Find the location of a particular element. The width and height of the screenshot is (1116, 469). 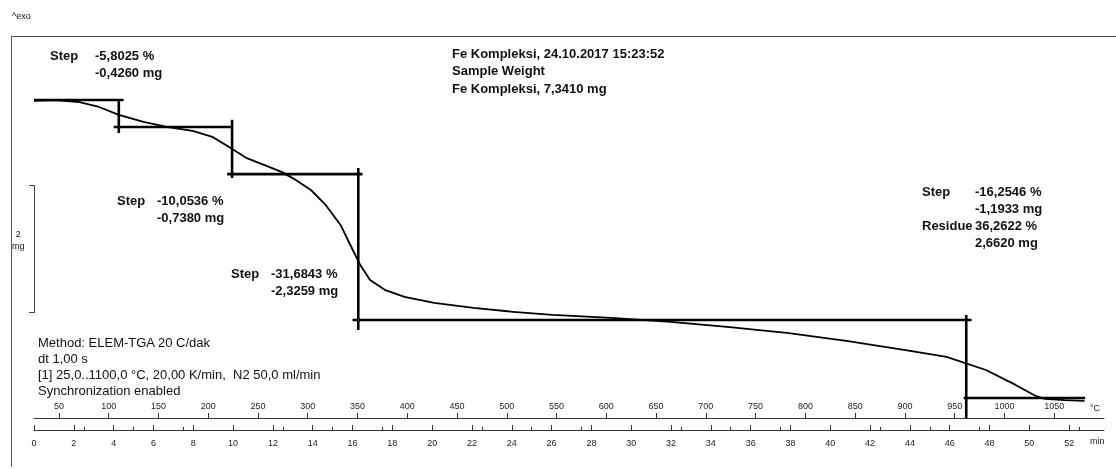

x2-tick-label: 350 is located at coordinates (357, 405).